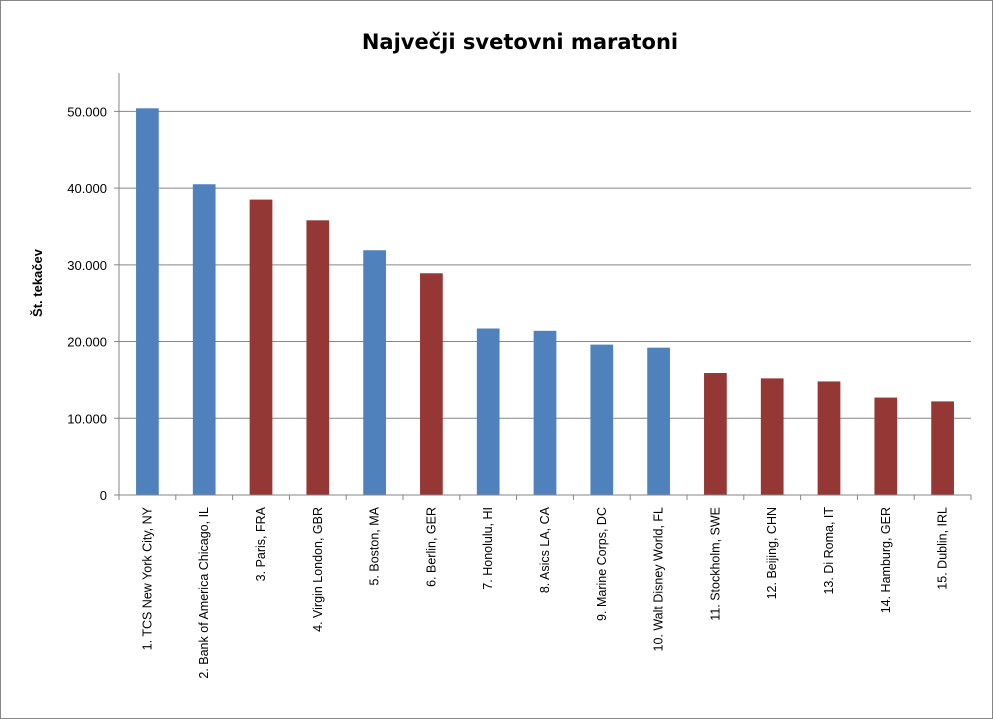 The height and width of the screenshot is (719, 993). I want to click on y-tick-label-4: 40.000, so click(87, 188).